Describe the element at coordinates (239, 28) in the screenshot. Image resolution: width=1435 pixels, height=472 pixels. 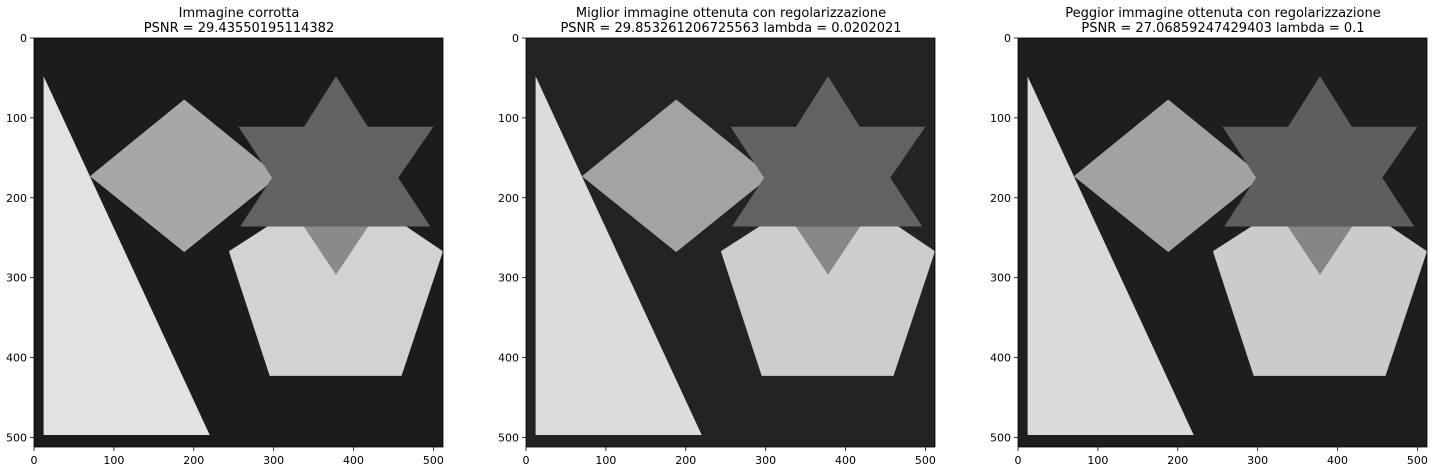
I see `panel-title-line2: PSNR = 29.43550195114382` at that location.